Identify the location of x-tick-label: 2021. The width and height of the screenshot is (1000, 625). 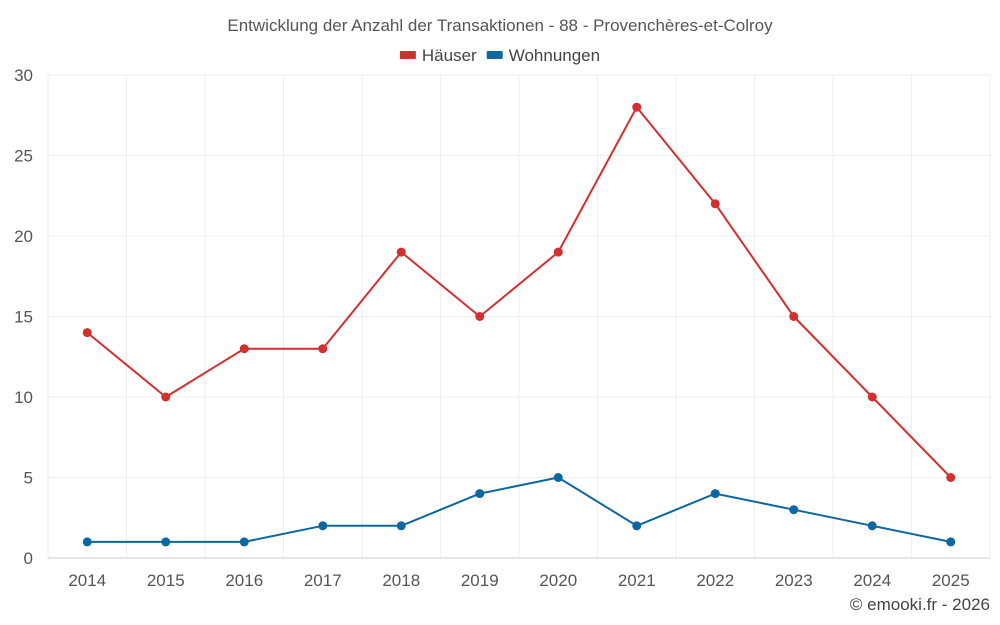
(637, 580).